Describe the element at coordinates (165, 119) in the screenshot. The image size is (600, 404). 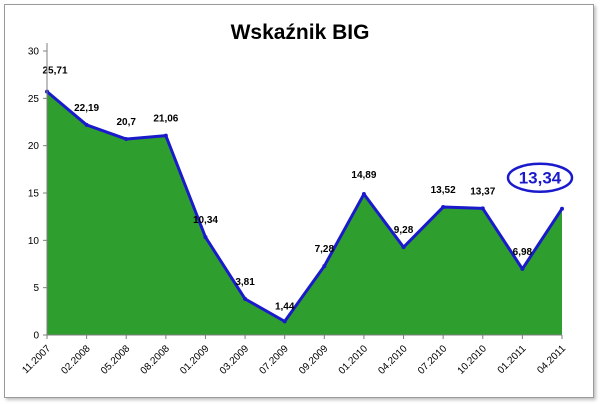
I see `data-label: 21,06` at that location.